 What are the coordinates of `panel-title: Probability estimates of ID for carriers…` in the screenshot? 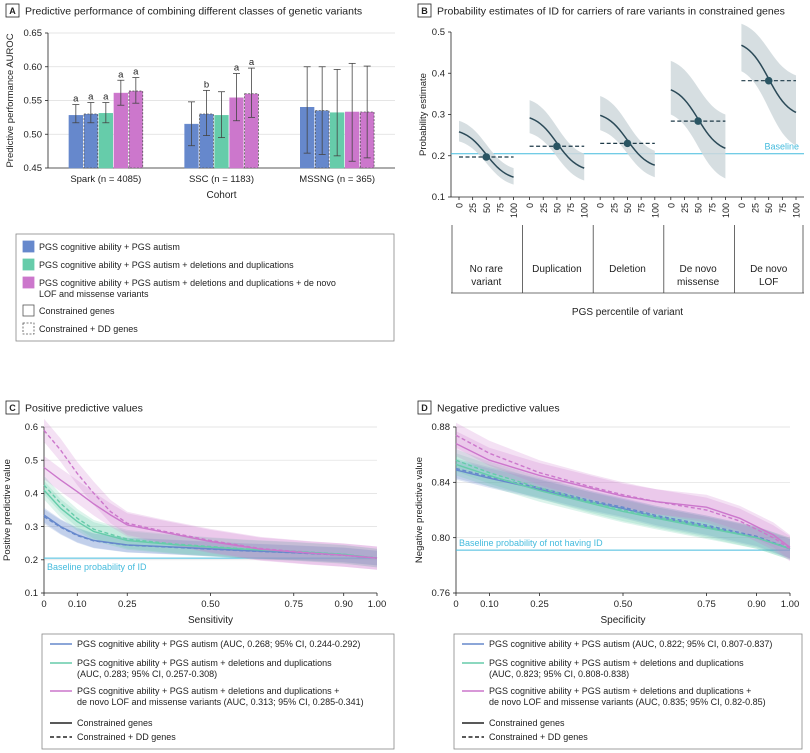 It's located at (611, 12).